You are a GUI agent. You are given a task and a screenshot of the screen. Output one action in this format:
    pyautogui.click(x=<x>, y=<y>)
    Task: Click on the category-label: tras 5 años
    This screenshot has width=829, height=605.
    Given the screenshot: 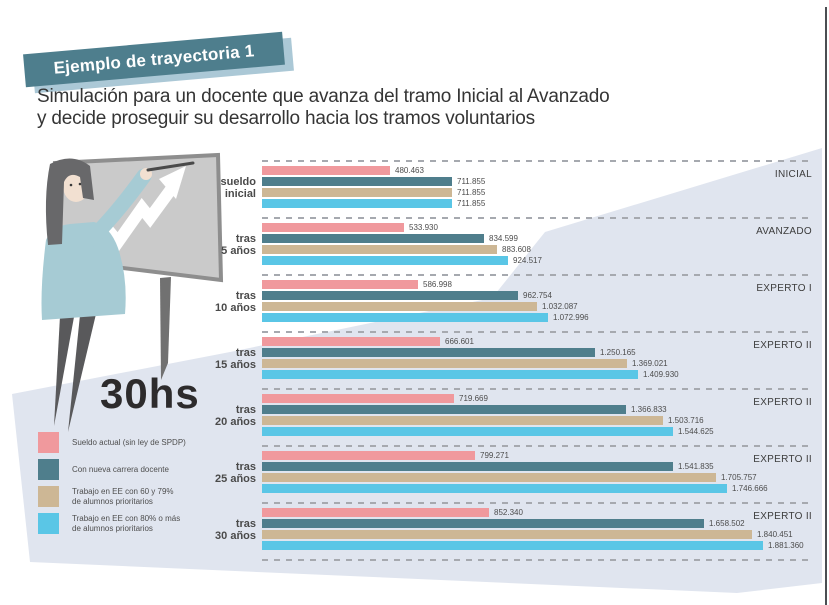 What is the action you would take?
    pyautogui.click(x=238, y=245)
    